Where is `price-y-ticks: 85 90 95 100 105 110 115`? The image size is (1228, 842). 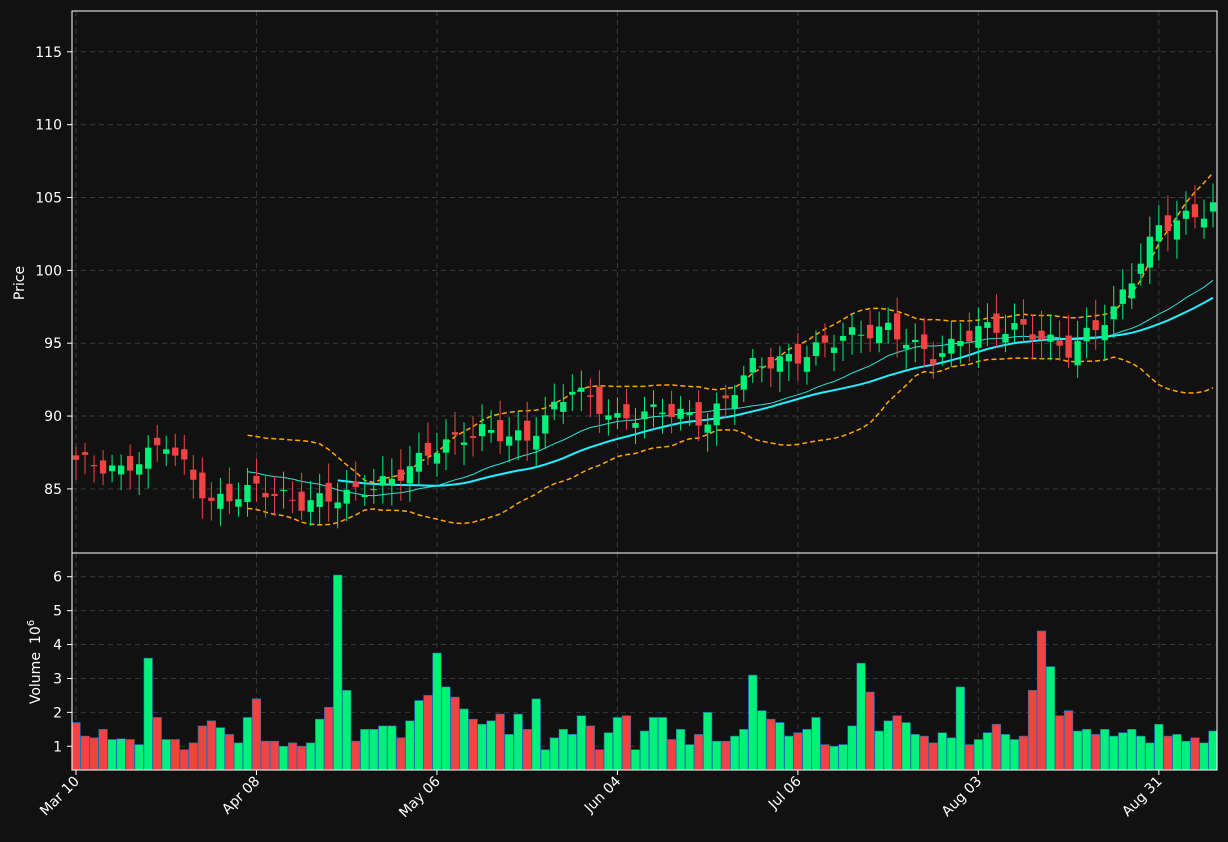
price-y-ticks: 85 90 95 100 105 110 115 is located at coordinates (53, 271).